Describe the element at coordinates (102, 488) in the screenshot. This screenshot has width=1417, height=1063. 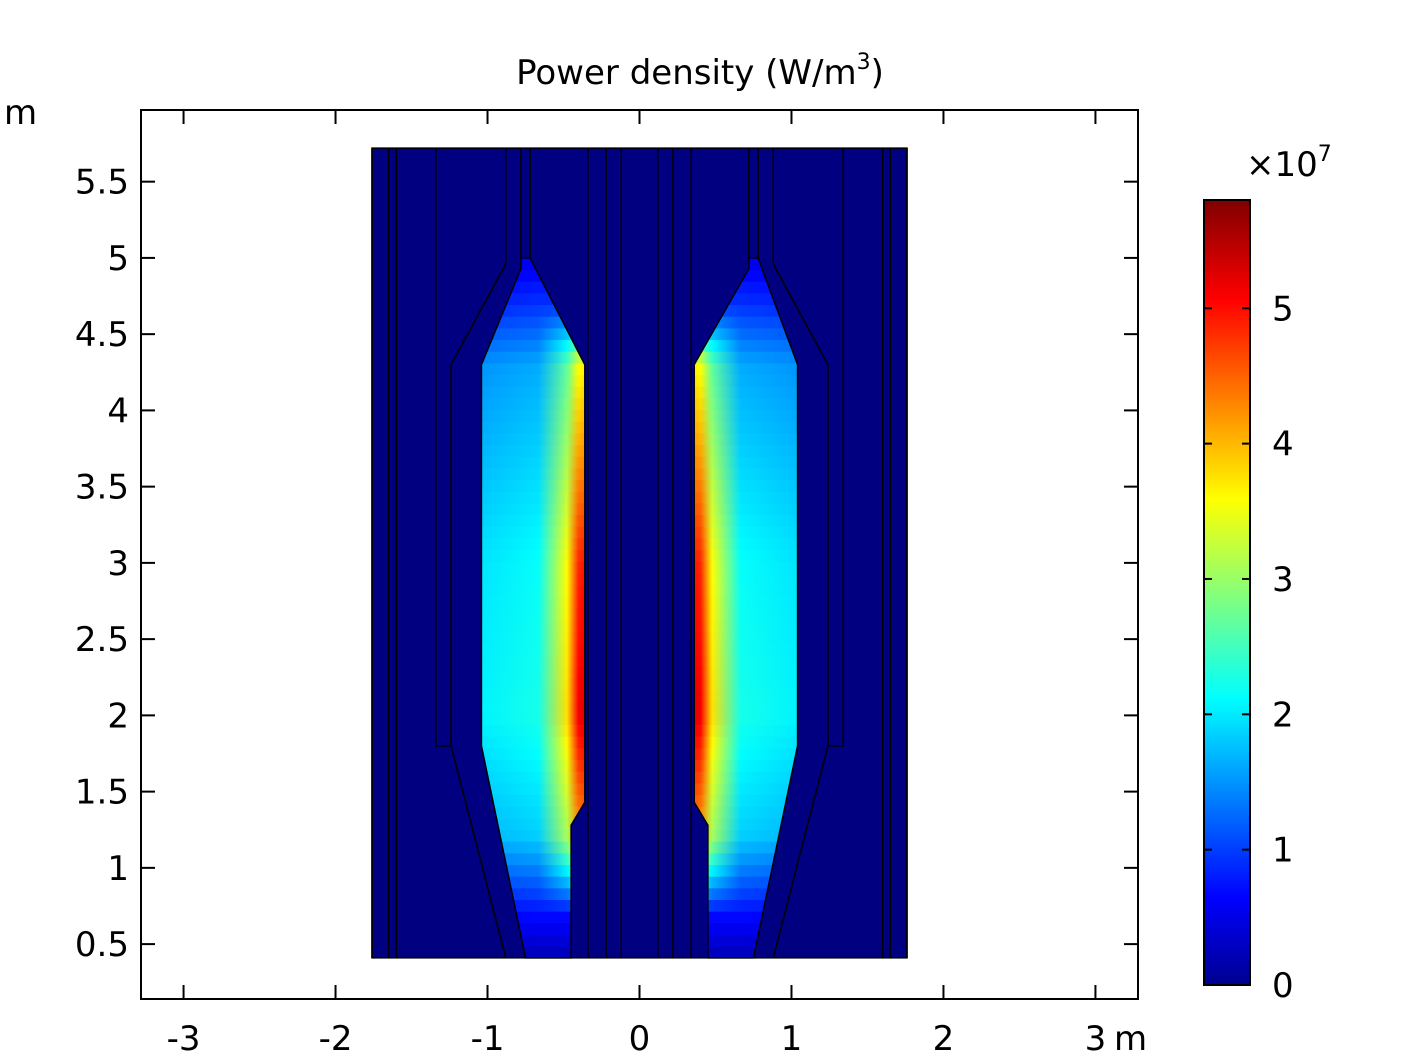
I see `y-tick-label: 3.5` at that location.